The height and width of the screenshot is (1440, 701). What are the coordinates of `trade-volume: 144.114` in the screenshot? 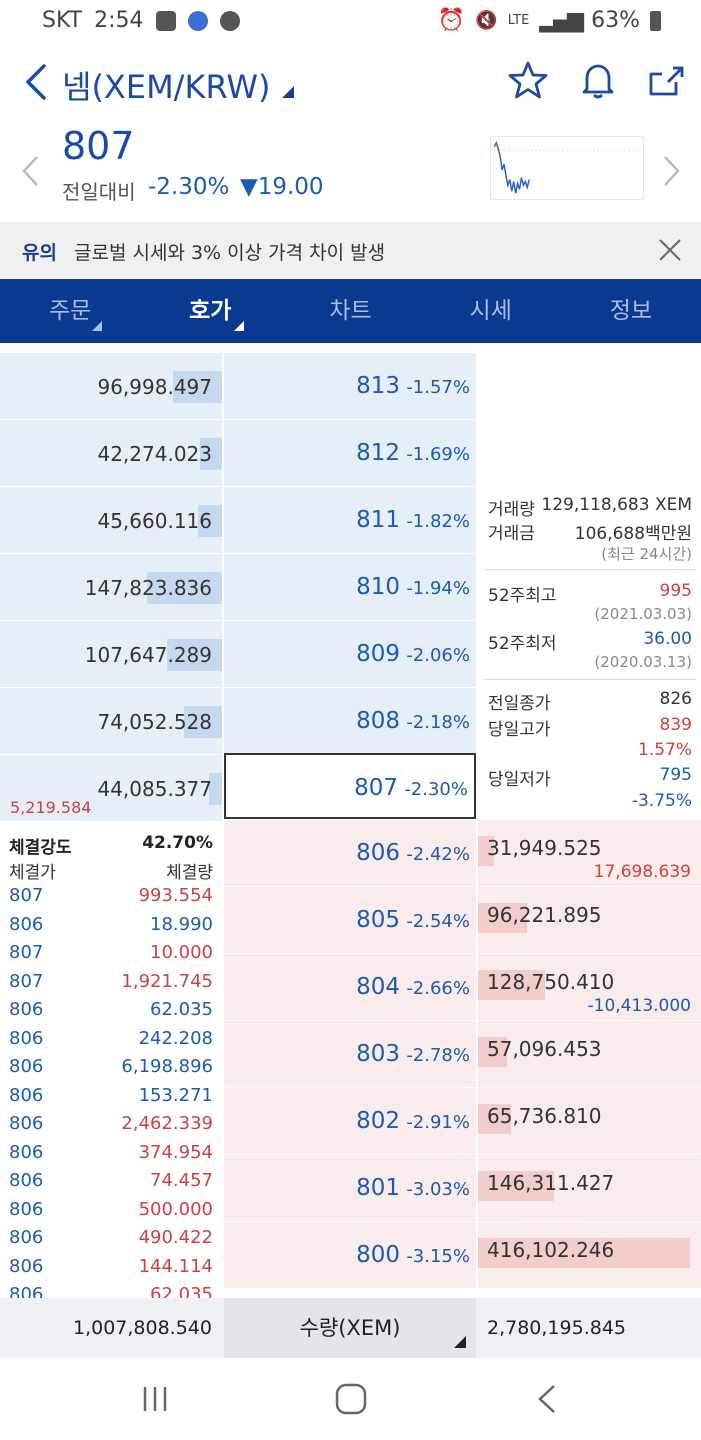 It's located at (175, 1266).